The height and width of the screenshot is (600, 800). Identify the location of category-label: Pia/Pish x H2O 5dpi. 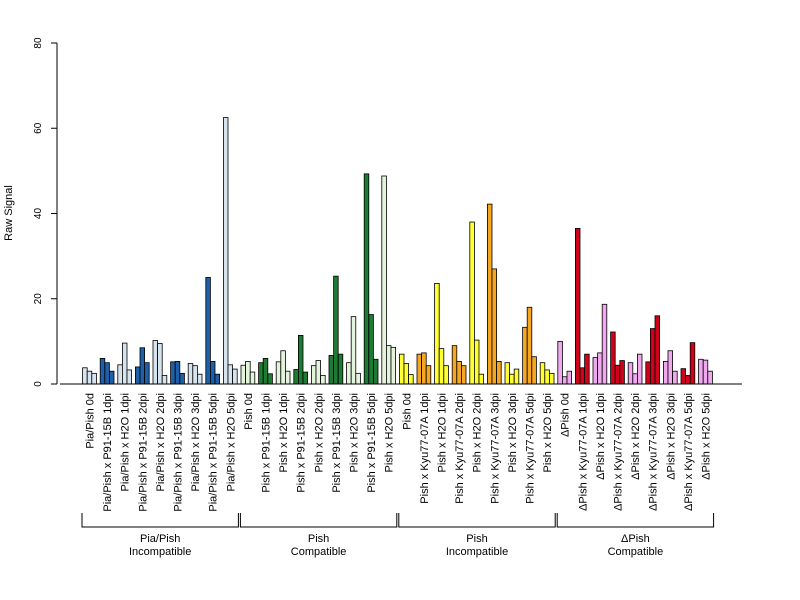
(231, 442).